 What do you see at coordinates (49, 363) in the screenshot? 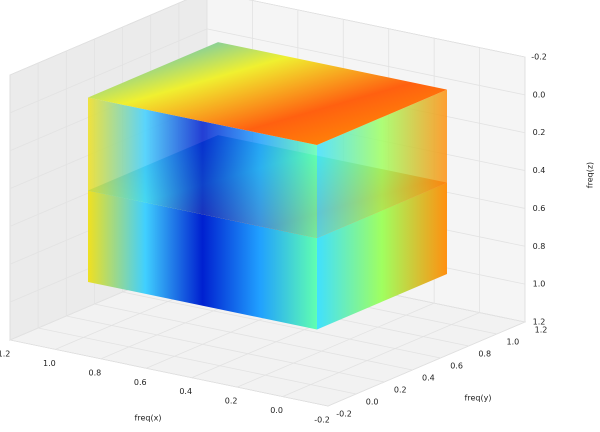
I see `x-tick-label: 1.0` at bounding box center [49, 363].